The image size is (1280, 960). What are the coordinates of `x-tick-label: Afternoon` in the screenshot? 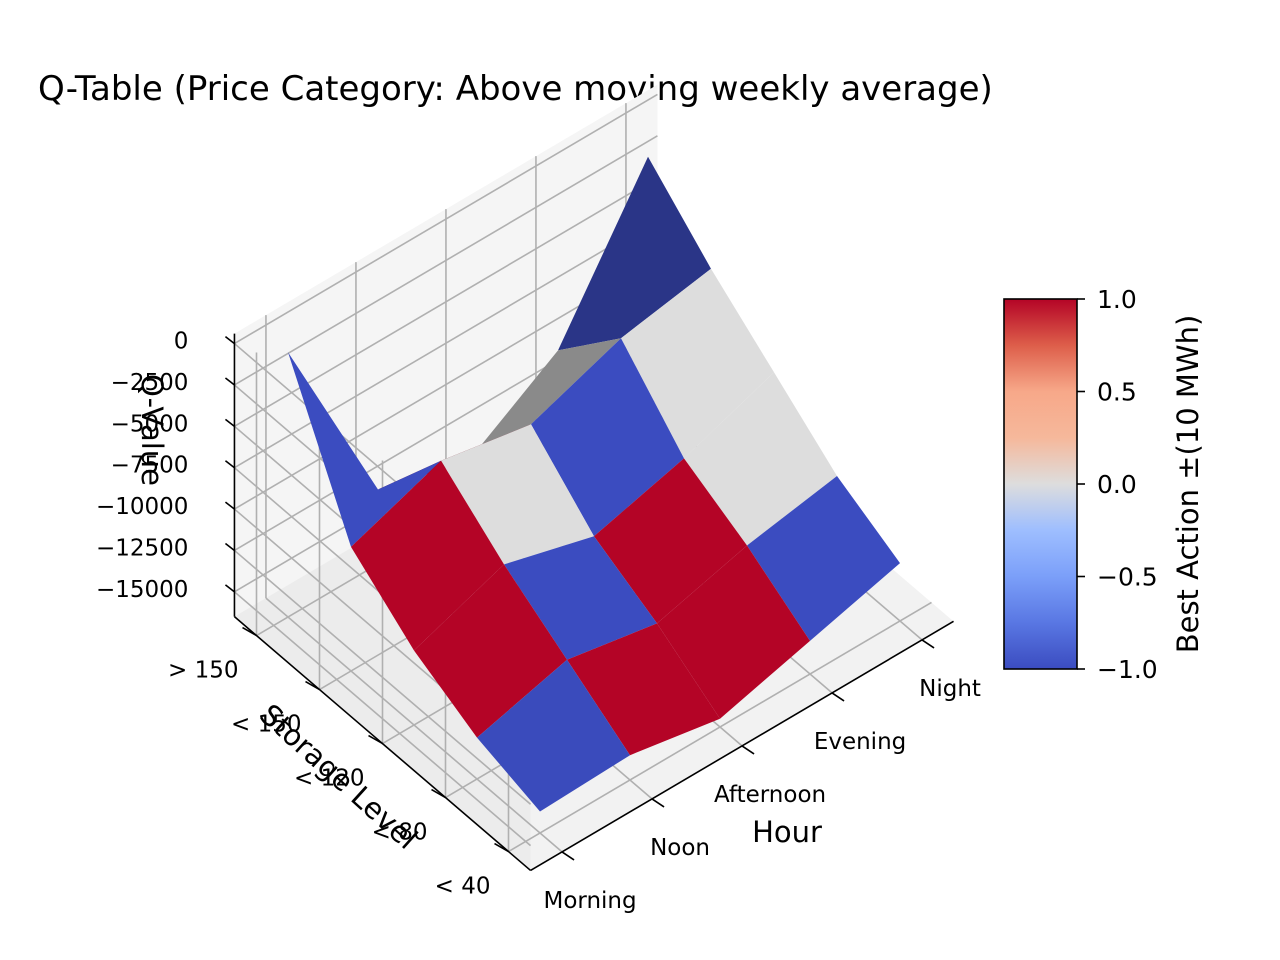 It's located at (770, 795).